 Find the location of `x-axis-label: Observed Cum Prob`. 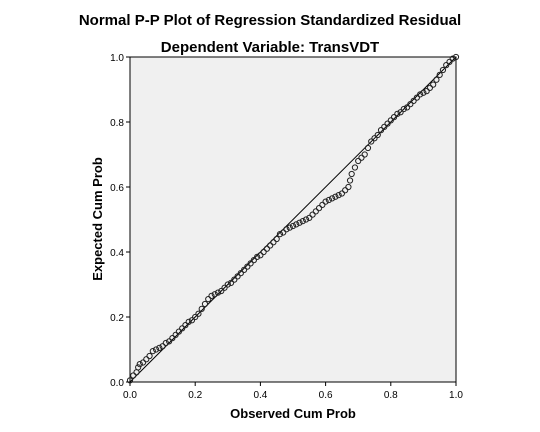

x-axis-label: Observed Cum Prob is located at coordinates (293, 413).